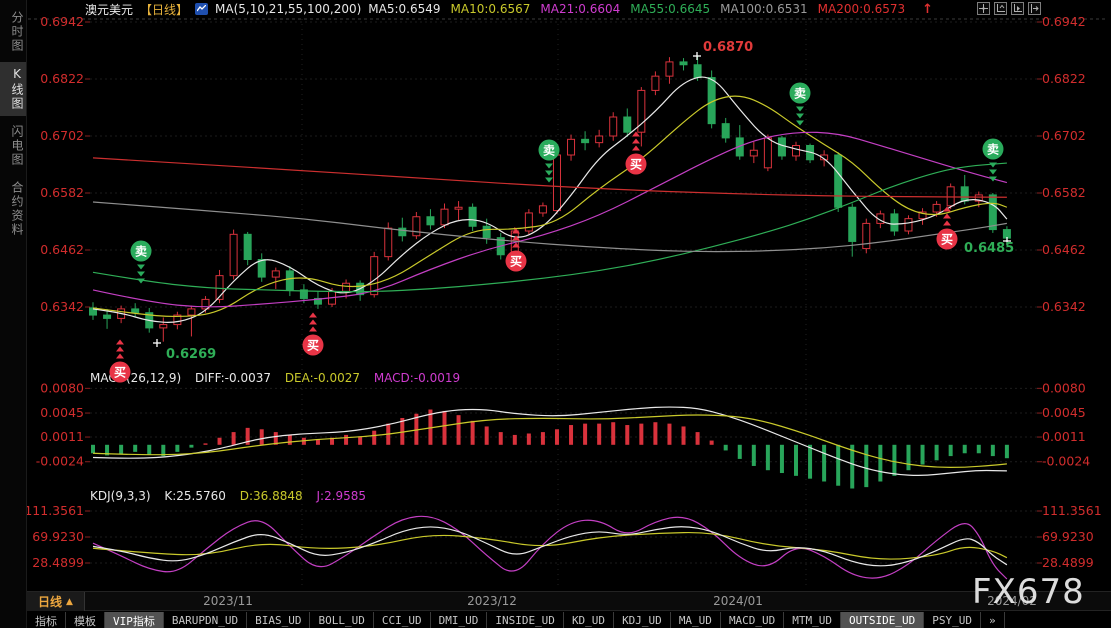 Image resolution: width=1111 pixels, height=628 pixels. Describe the element at coordinates (696, 620) in the screenshot. I see `indicator-tab-MA_UD: MA_UD` at that location.